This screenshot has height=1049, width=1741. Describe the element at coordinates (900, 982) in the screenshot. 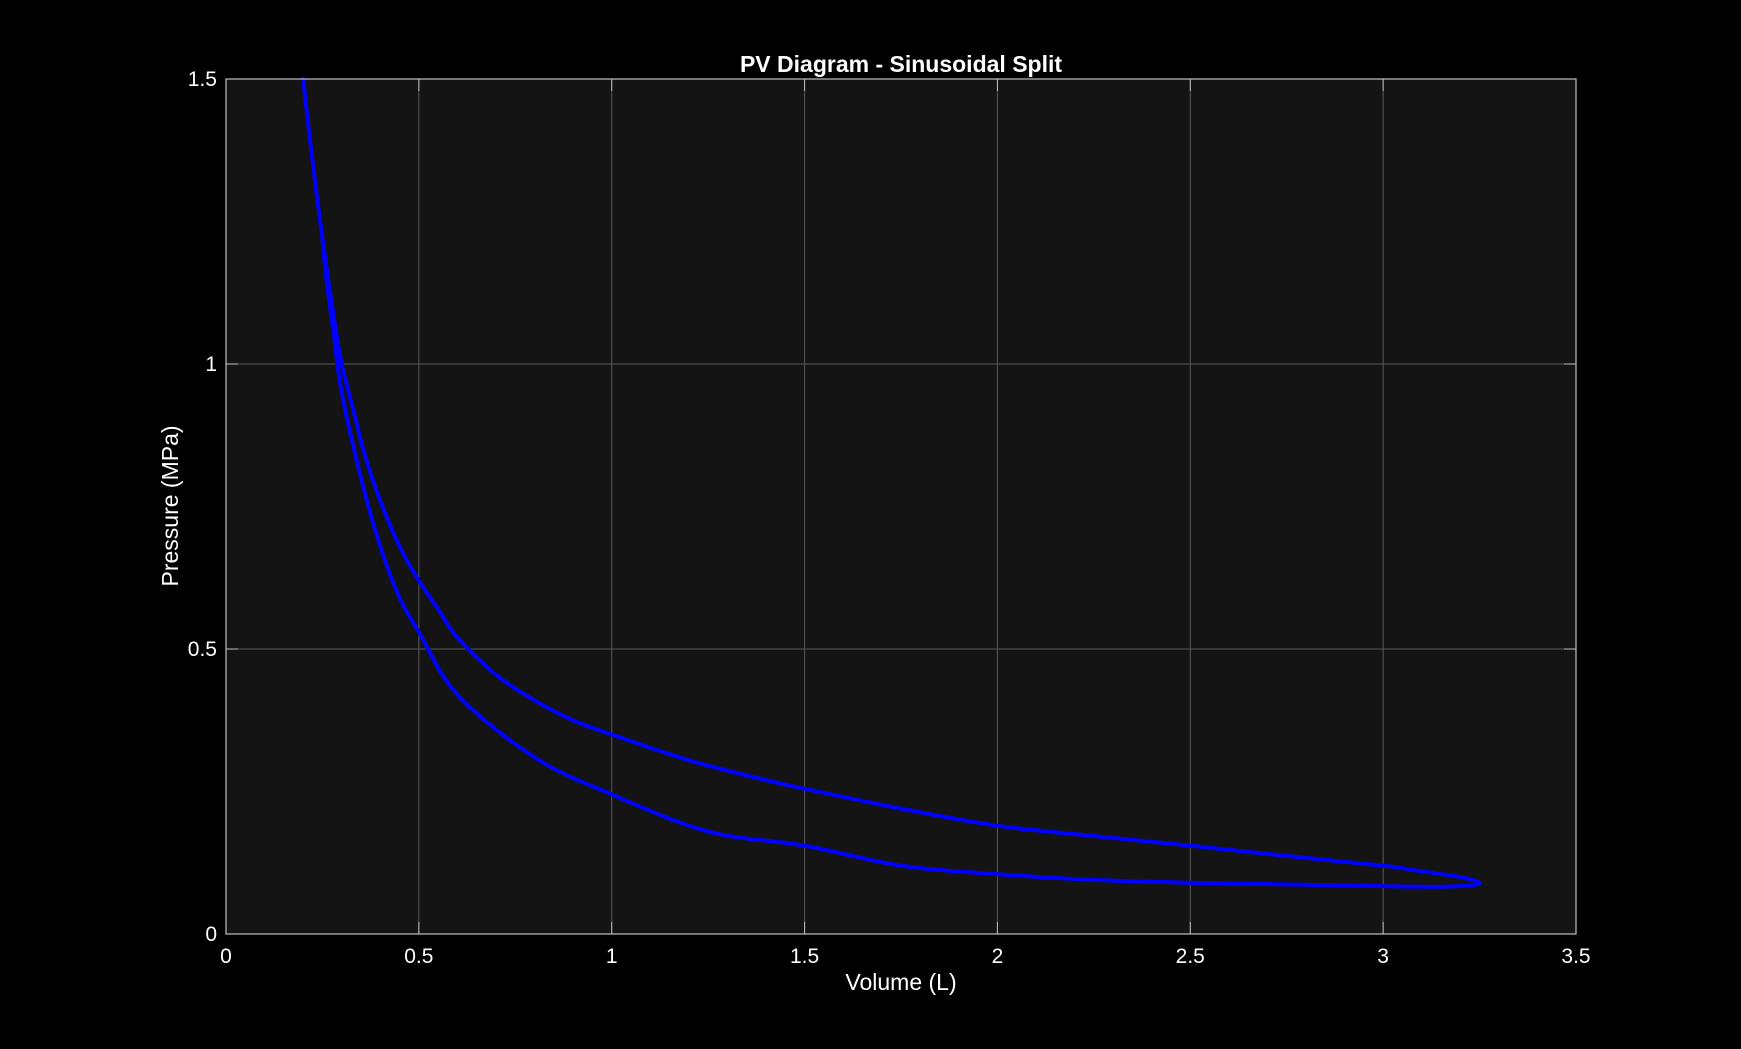

I see `x-axis-title: Volume (L)` at that location.